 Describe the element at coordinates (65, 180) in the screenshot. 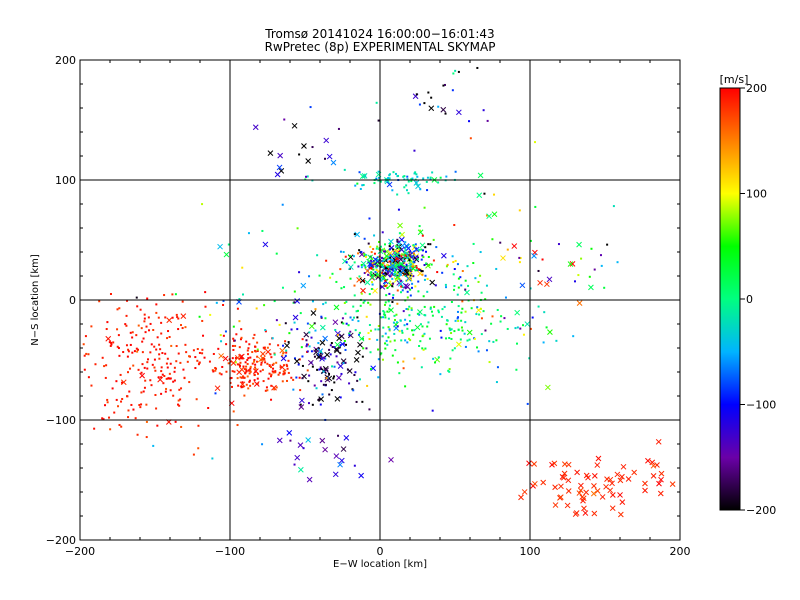

I see `y-tick-label: 100` at that location.